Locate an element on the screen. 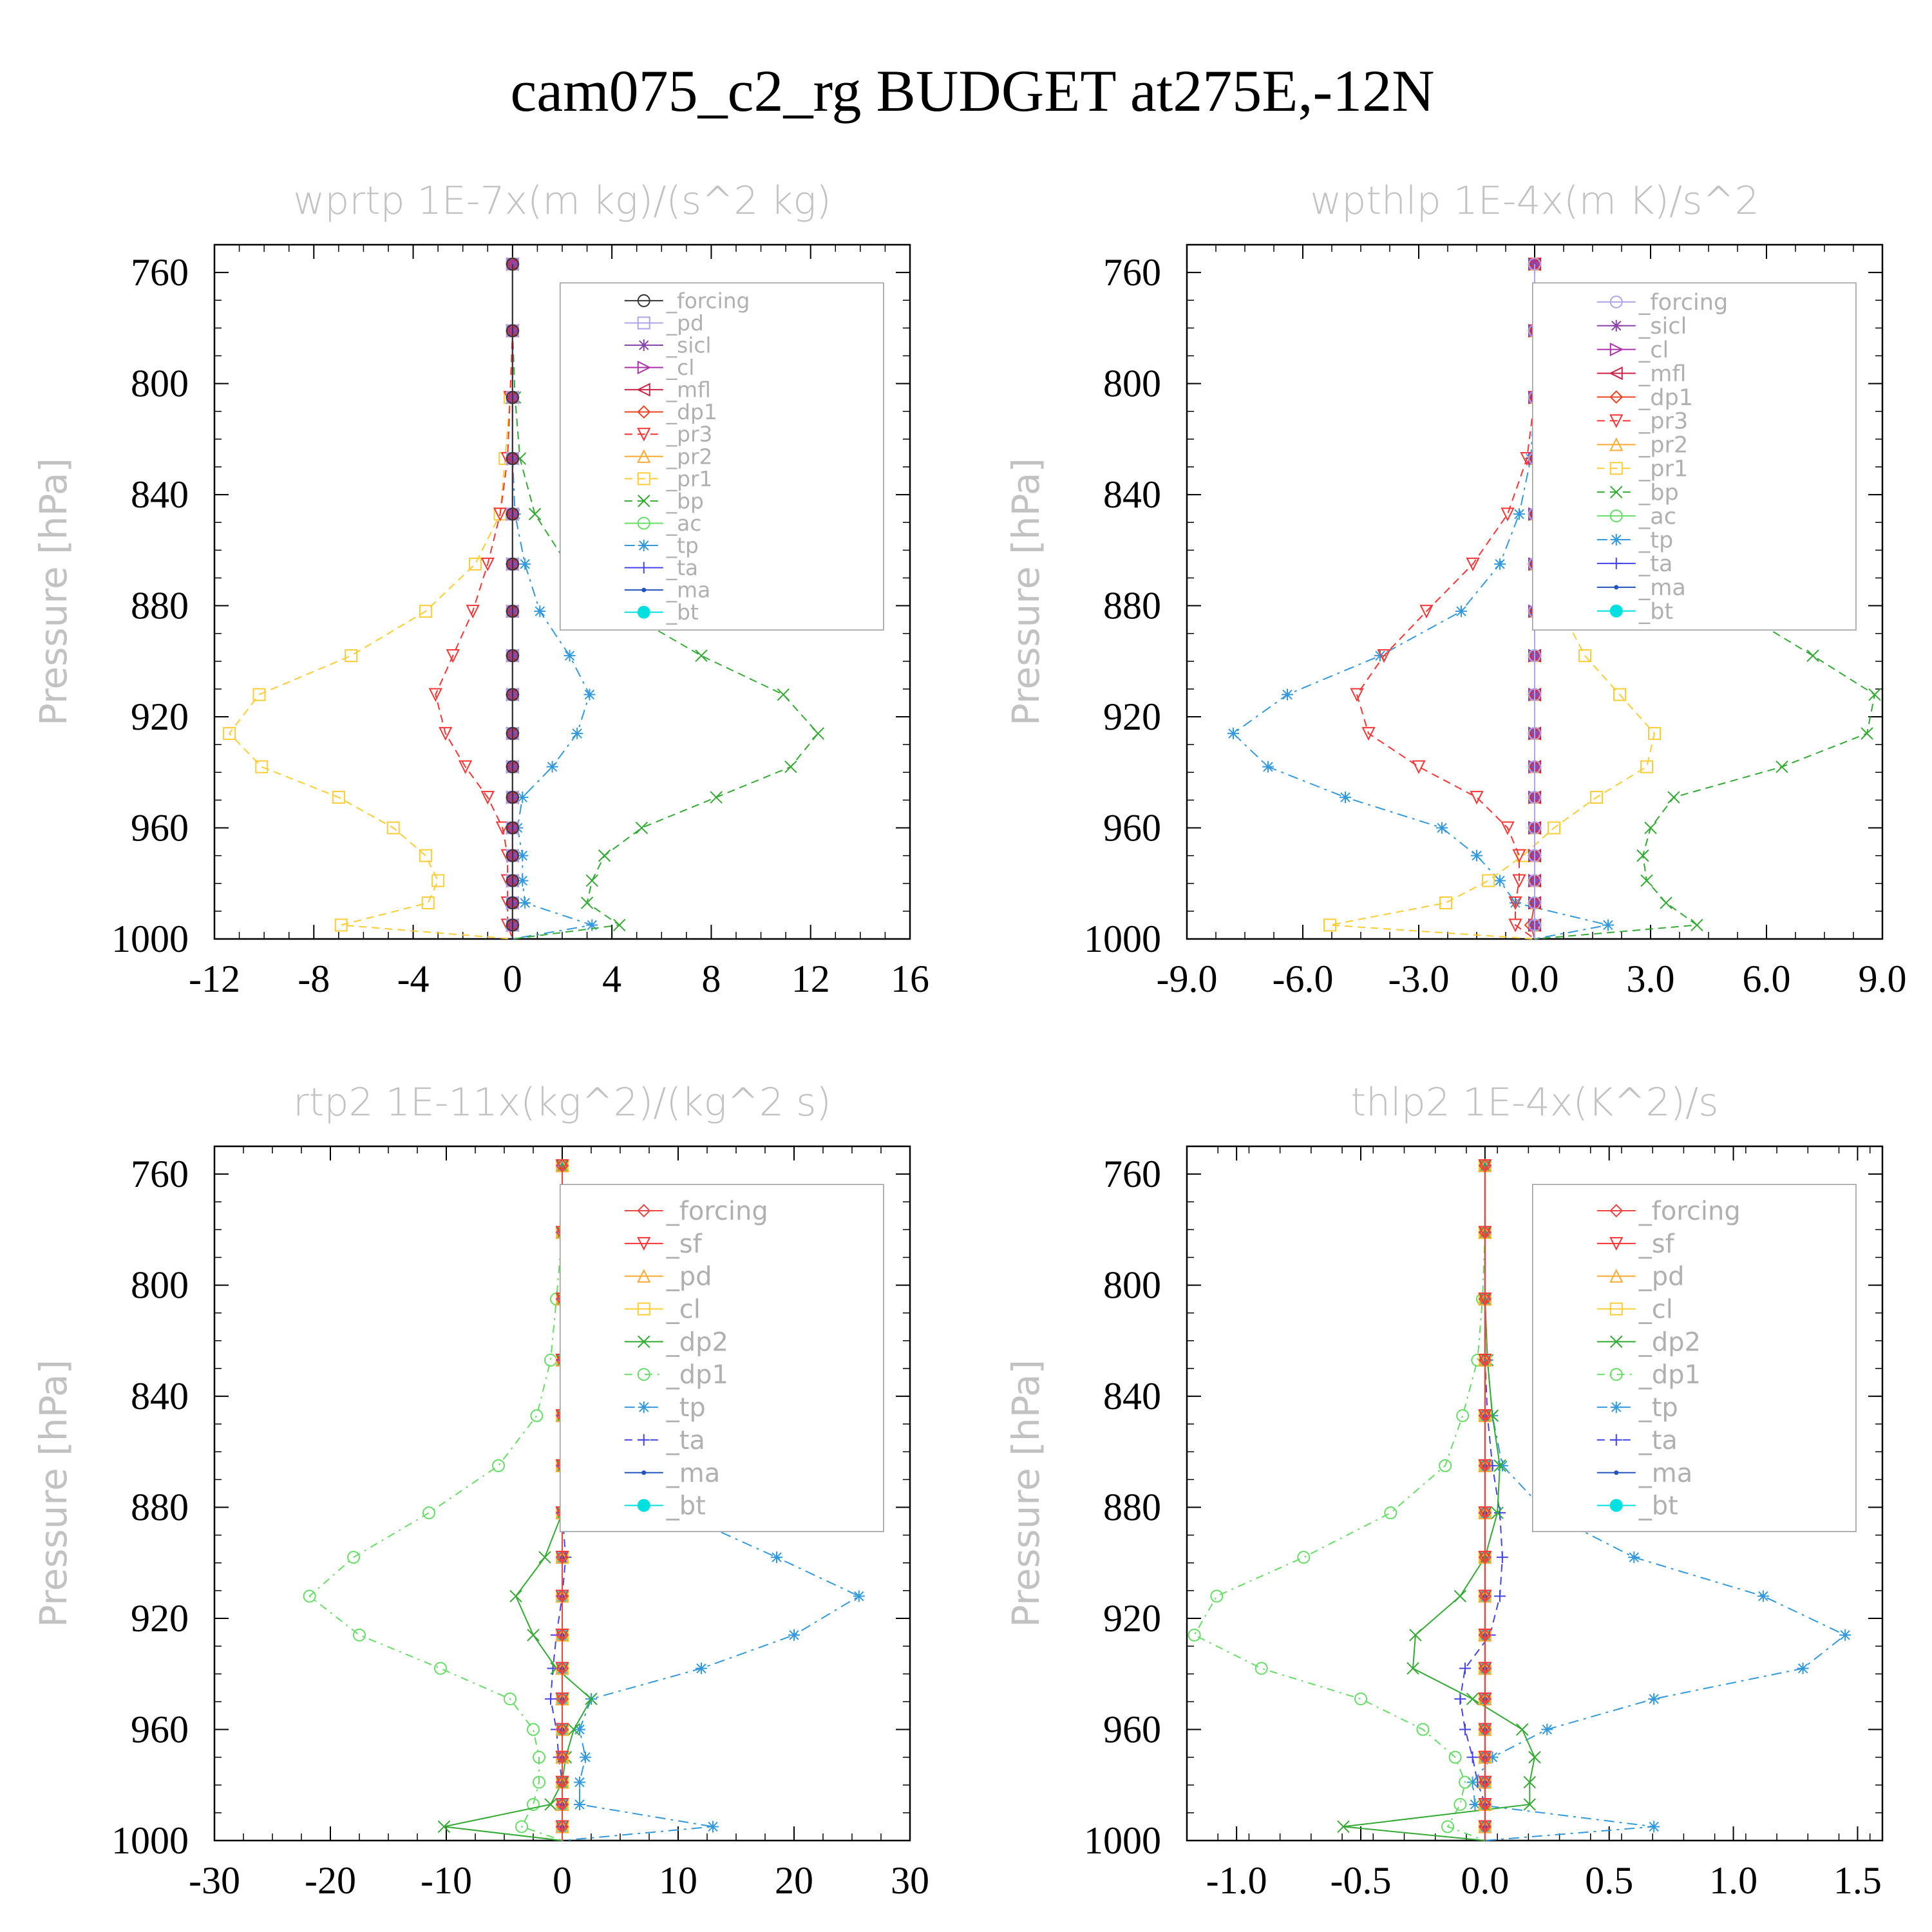  series-pr3 is located at coordinates (474, 599).